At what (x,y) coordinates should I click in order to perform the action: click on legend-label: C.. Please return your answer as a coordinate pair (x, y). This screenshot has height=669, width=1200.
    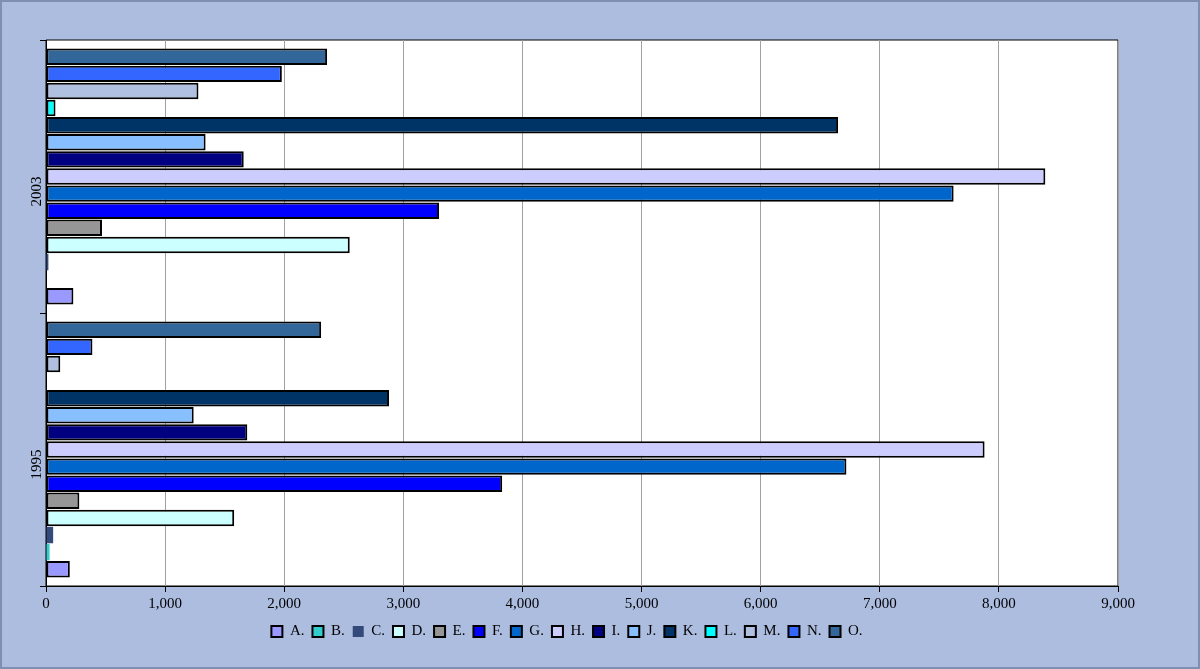
    Looking at the image, I should click on (378, 630).